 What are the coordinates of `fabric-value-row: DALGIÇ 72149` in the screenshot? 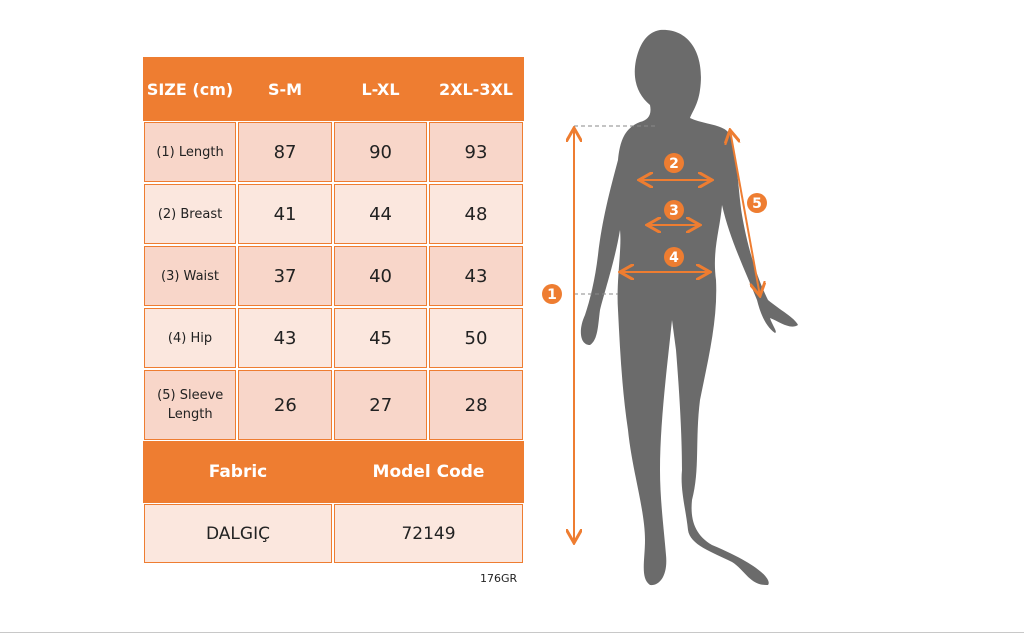 It's located at (333, 533).